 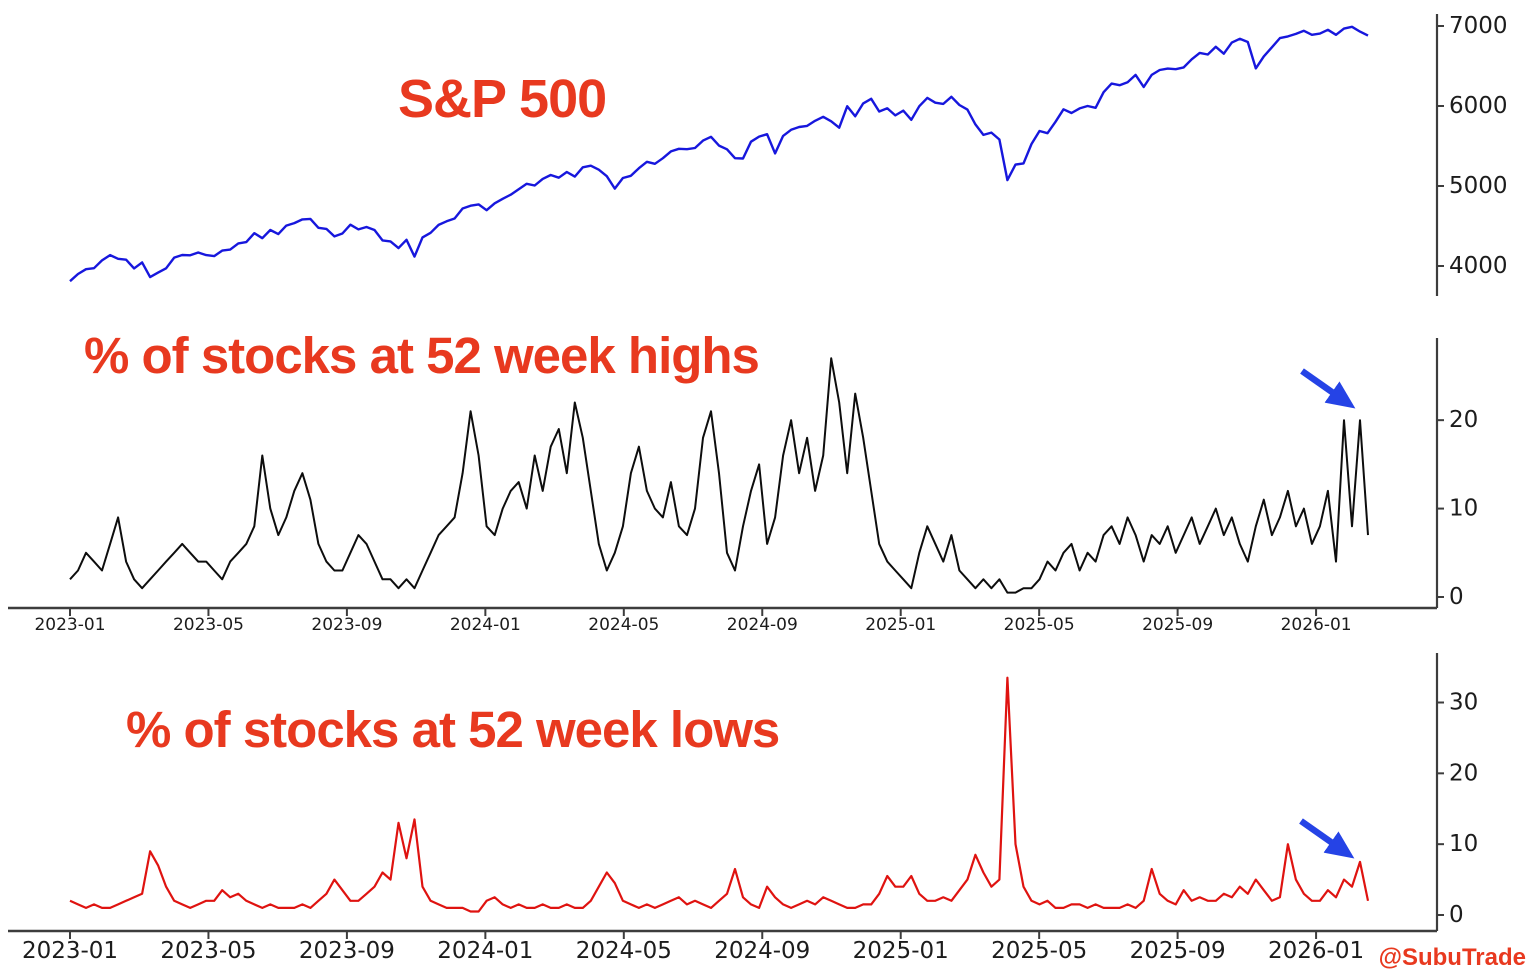 What do you see at coordinates (1478, 266) in the screenshot?
I see `sp500-y-tick-label: 4000` at bounding box center [1478, 266].